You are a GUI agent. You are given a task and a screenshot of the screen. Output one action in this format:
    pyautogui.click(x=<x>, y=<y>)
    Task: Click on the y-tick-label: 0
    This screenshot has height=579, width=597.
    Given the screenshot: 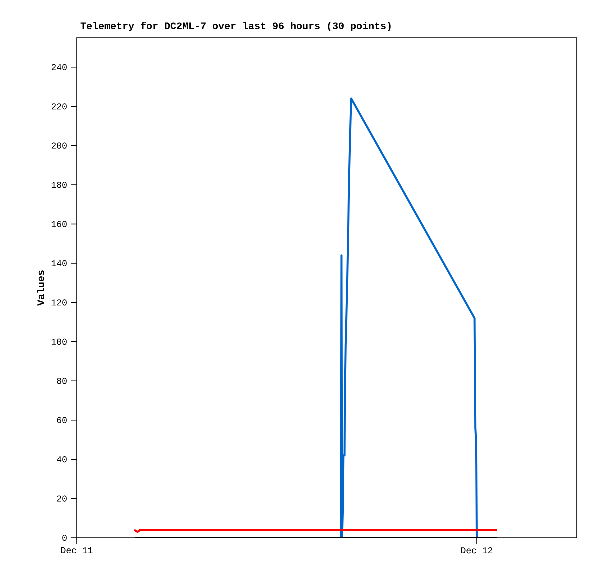 What is the action you would take?
    pyautogui.click(x=64, y=538)
    